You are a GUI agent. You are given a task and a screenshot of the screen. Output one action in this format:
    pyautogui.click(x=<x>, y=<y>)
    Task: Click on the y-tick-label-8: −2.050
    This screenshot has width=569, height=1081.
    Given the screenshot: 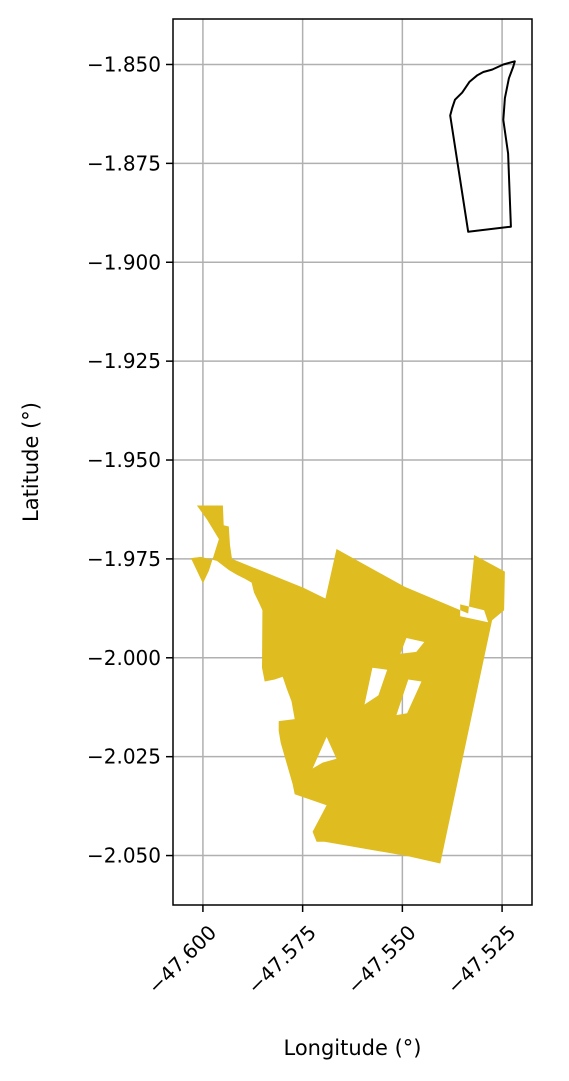 What is the action you would take?
    pyautogui.click(x=124, y=856)
    